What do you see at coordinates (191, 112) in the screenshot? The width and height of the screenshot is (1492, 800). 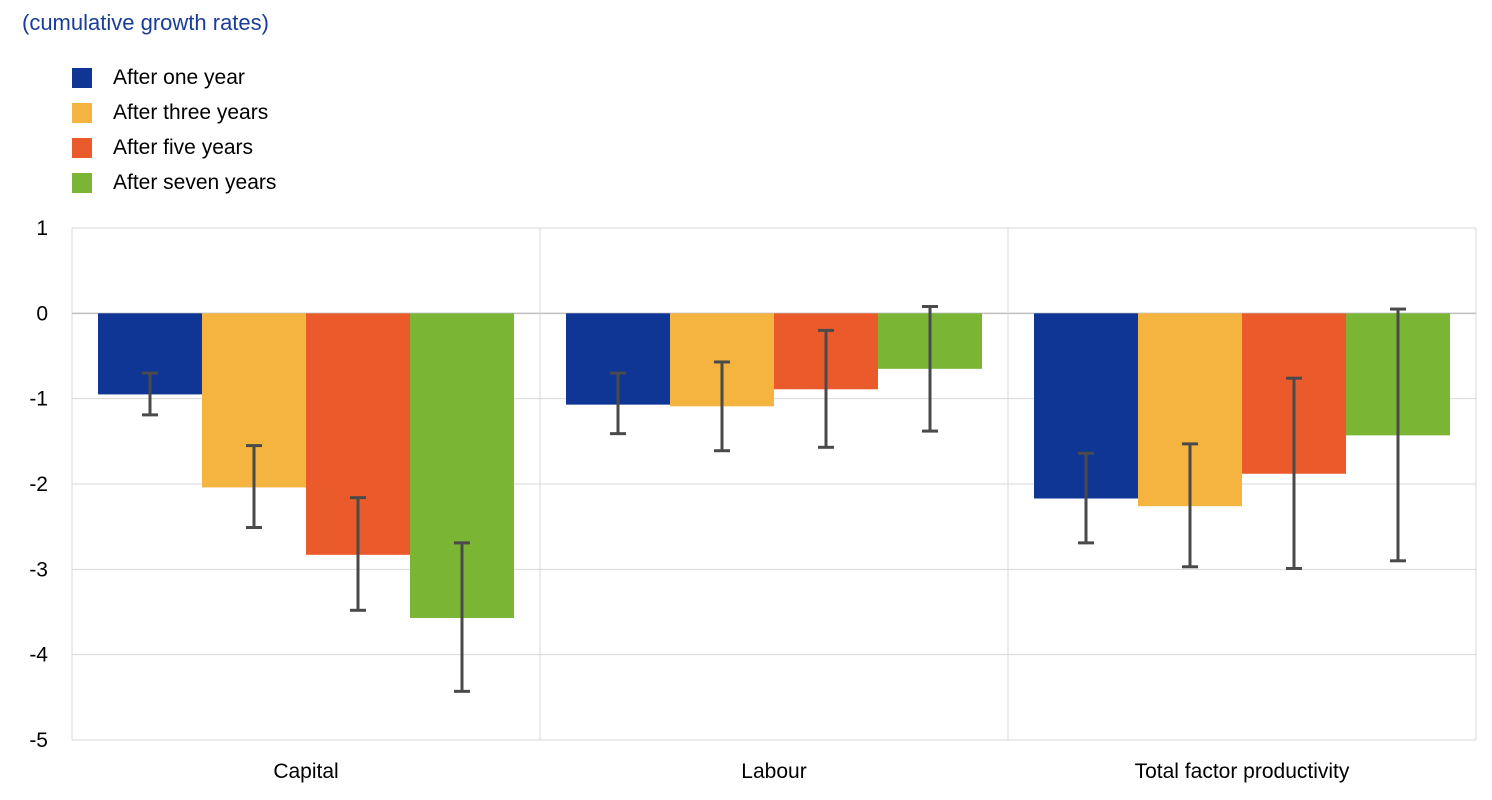 I see `legend-label: After three years` at bounding box center [191, 112].